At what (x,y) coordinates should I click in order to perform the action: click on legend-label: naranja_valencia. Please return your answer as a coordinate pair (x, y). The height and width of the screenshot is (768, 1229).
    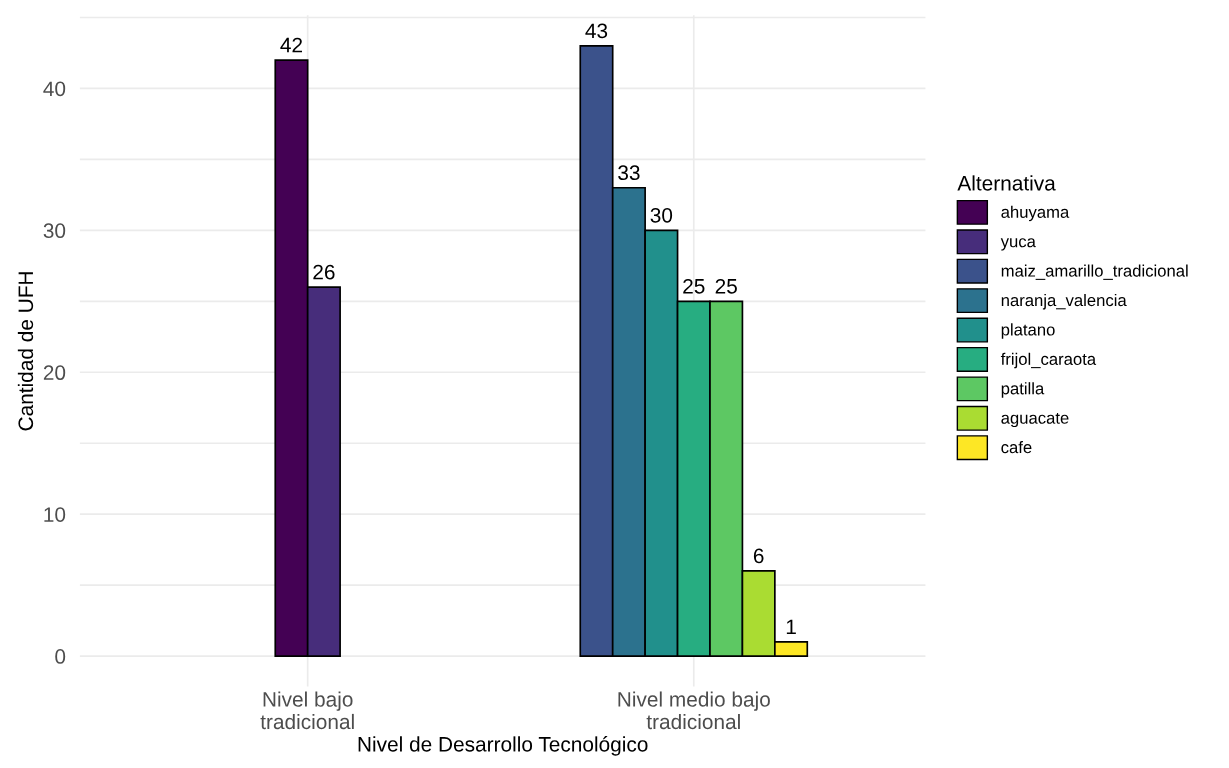
    Looking at the image, I should click on (1064, 301).